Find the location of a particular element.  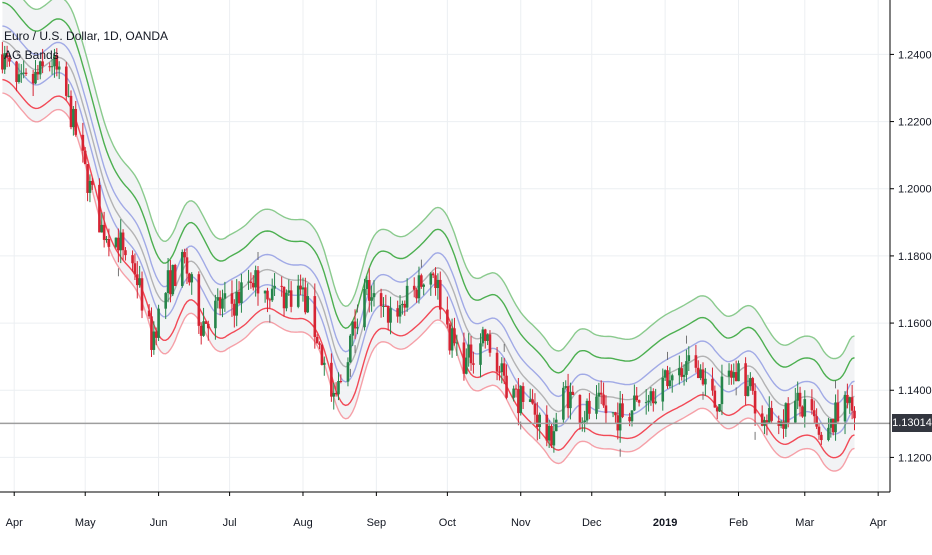

time-tick-label: Jun is located at coordinates (159, 523).